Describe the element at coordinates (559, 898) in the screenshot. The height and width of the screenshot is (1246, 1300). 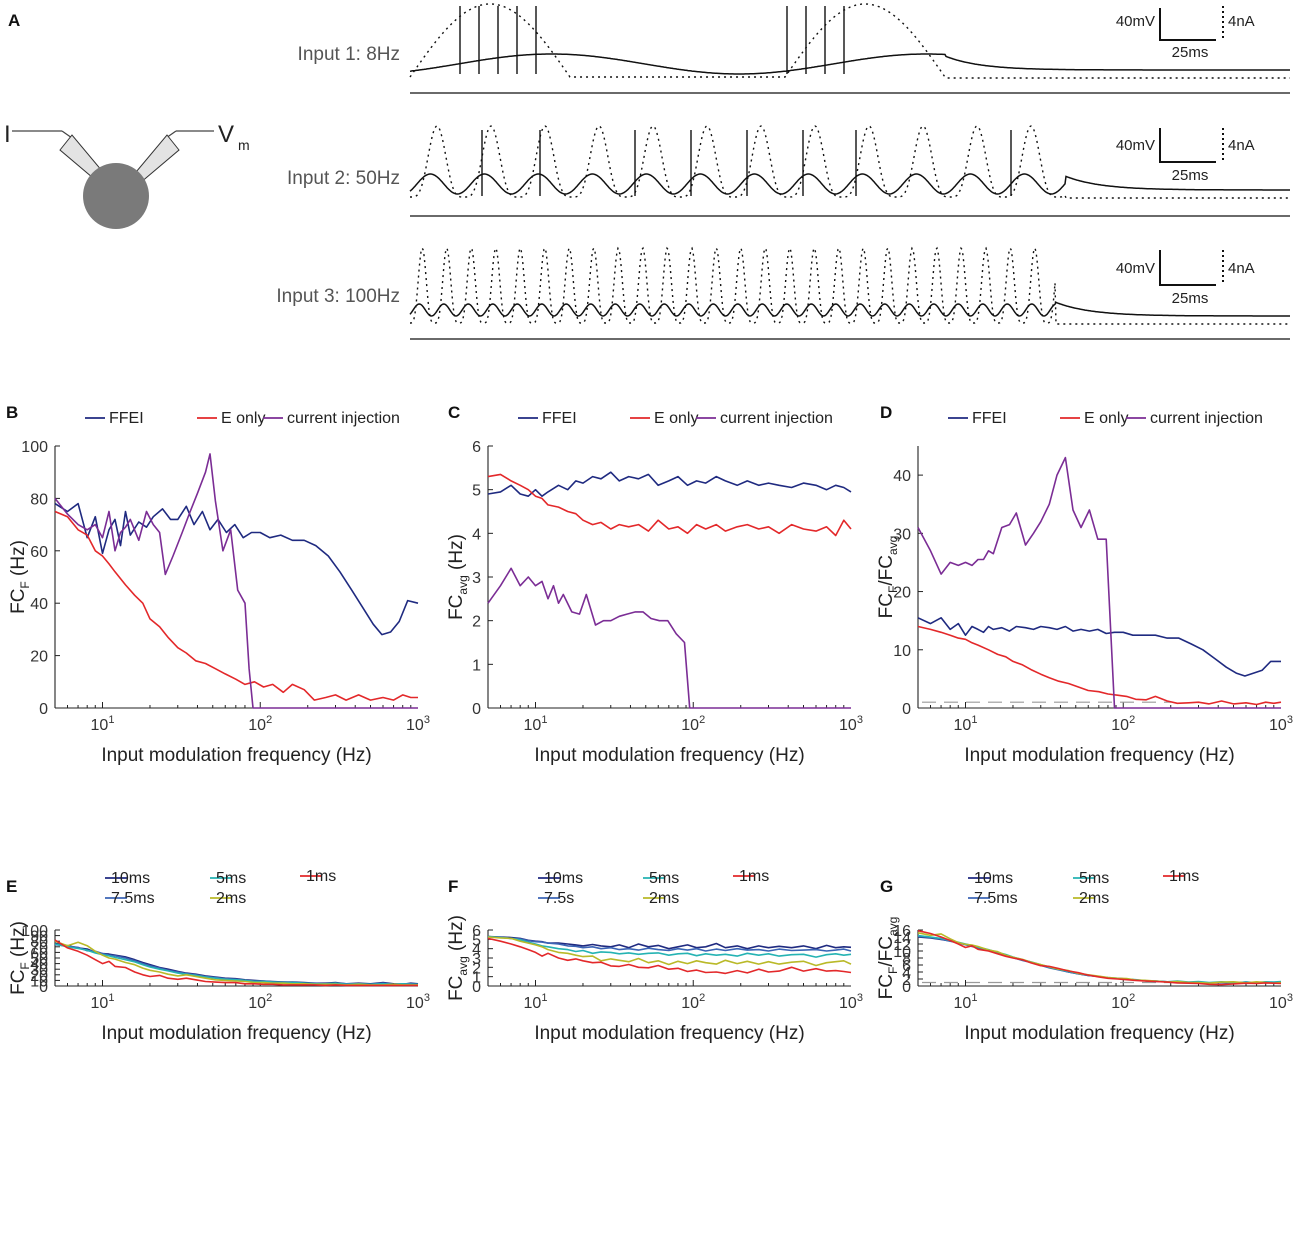
I see `legend-label-7-5s: 7.5s` at that location.